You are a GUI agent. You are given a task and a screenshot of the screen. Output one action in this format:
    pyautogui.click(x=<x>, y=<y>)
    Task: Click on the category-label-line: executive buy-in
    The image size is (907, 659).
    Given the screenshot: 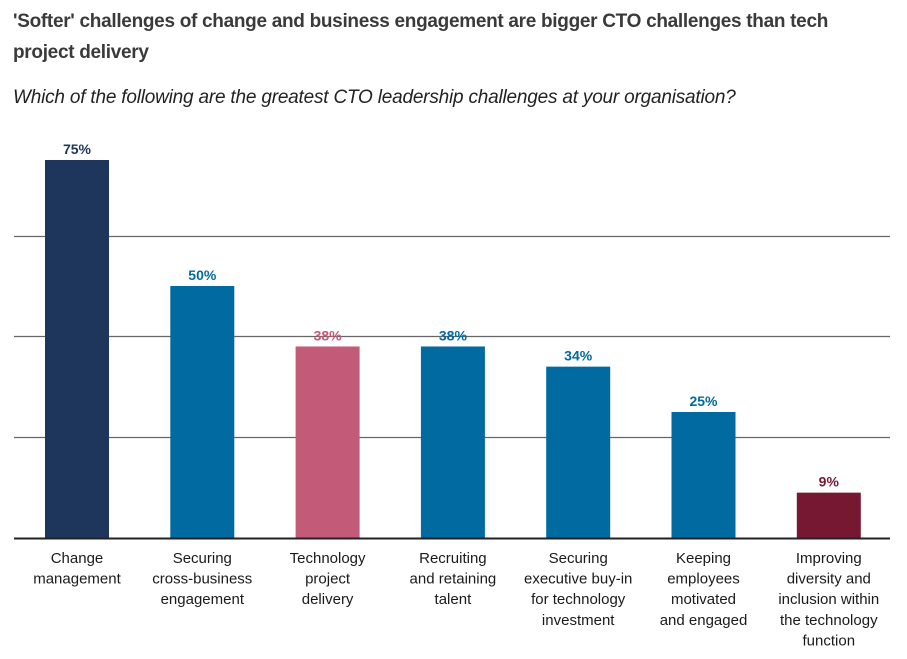 What is the action you would take?
    pyautogui.click(x=578, y=579)
    